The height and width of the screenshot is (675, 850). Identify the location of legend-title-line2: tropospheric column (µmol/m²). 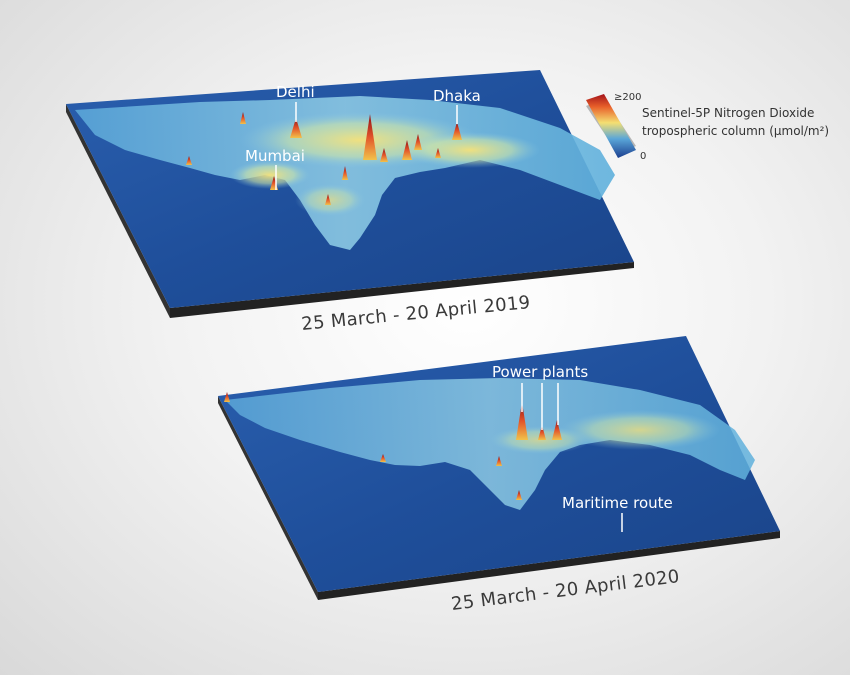
(735, 131).